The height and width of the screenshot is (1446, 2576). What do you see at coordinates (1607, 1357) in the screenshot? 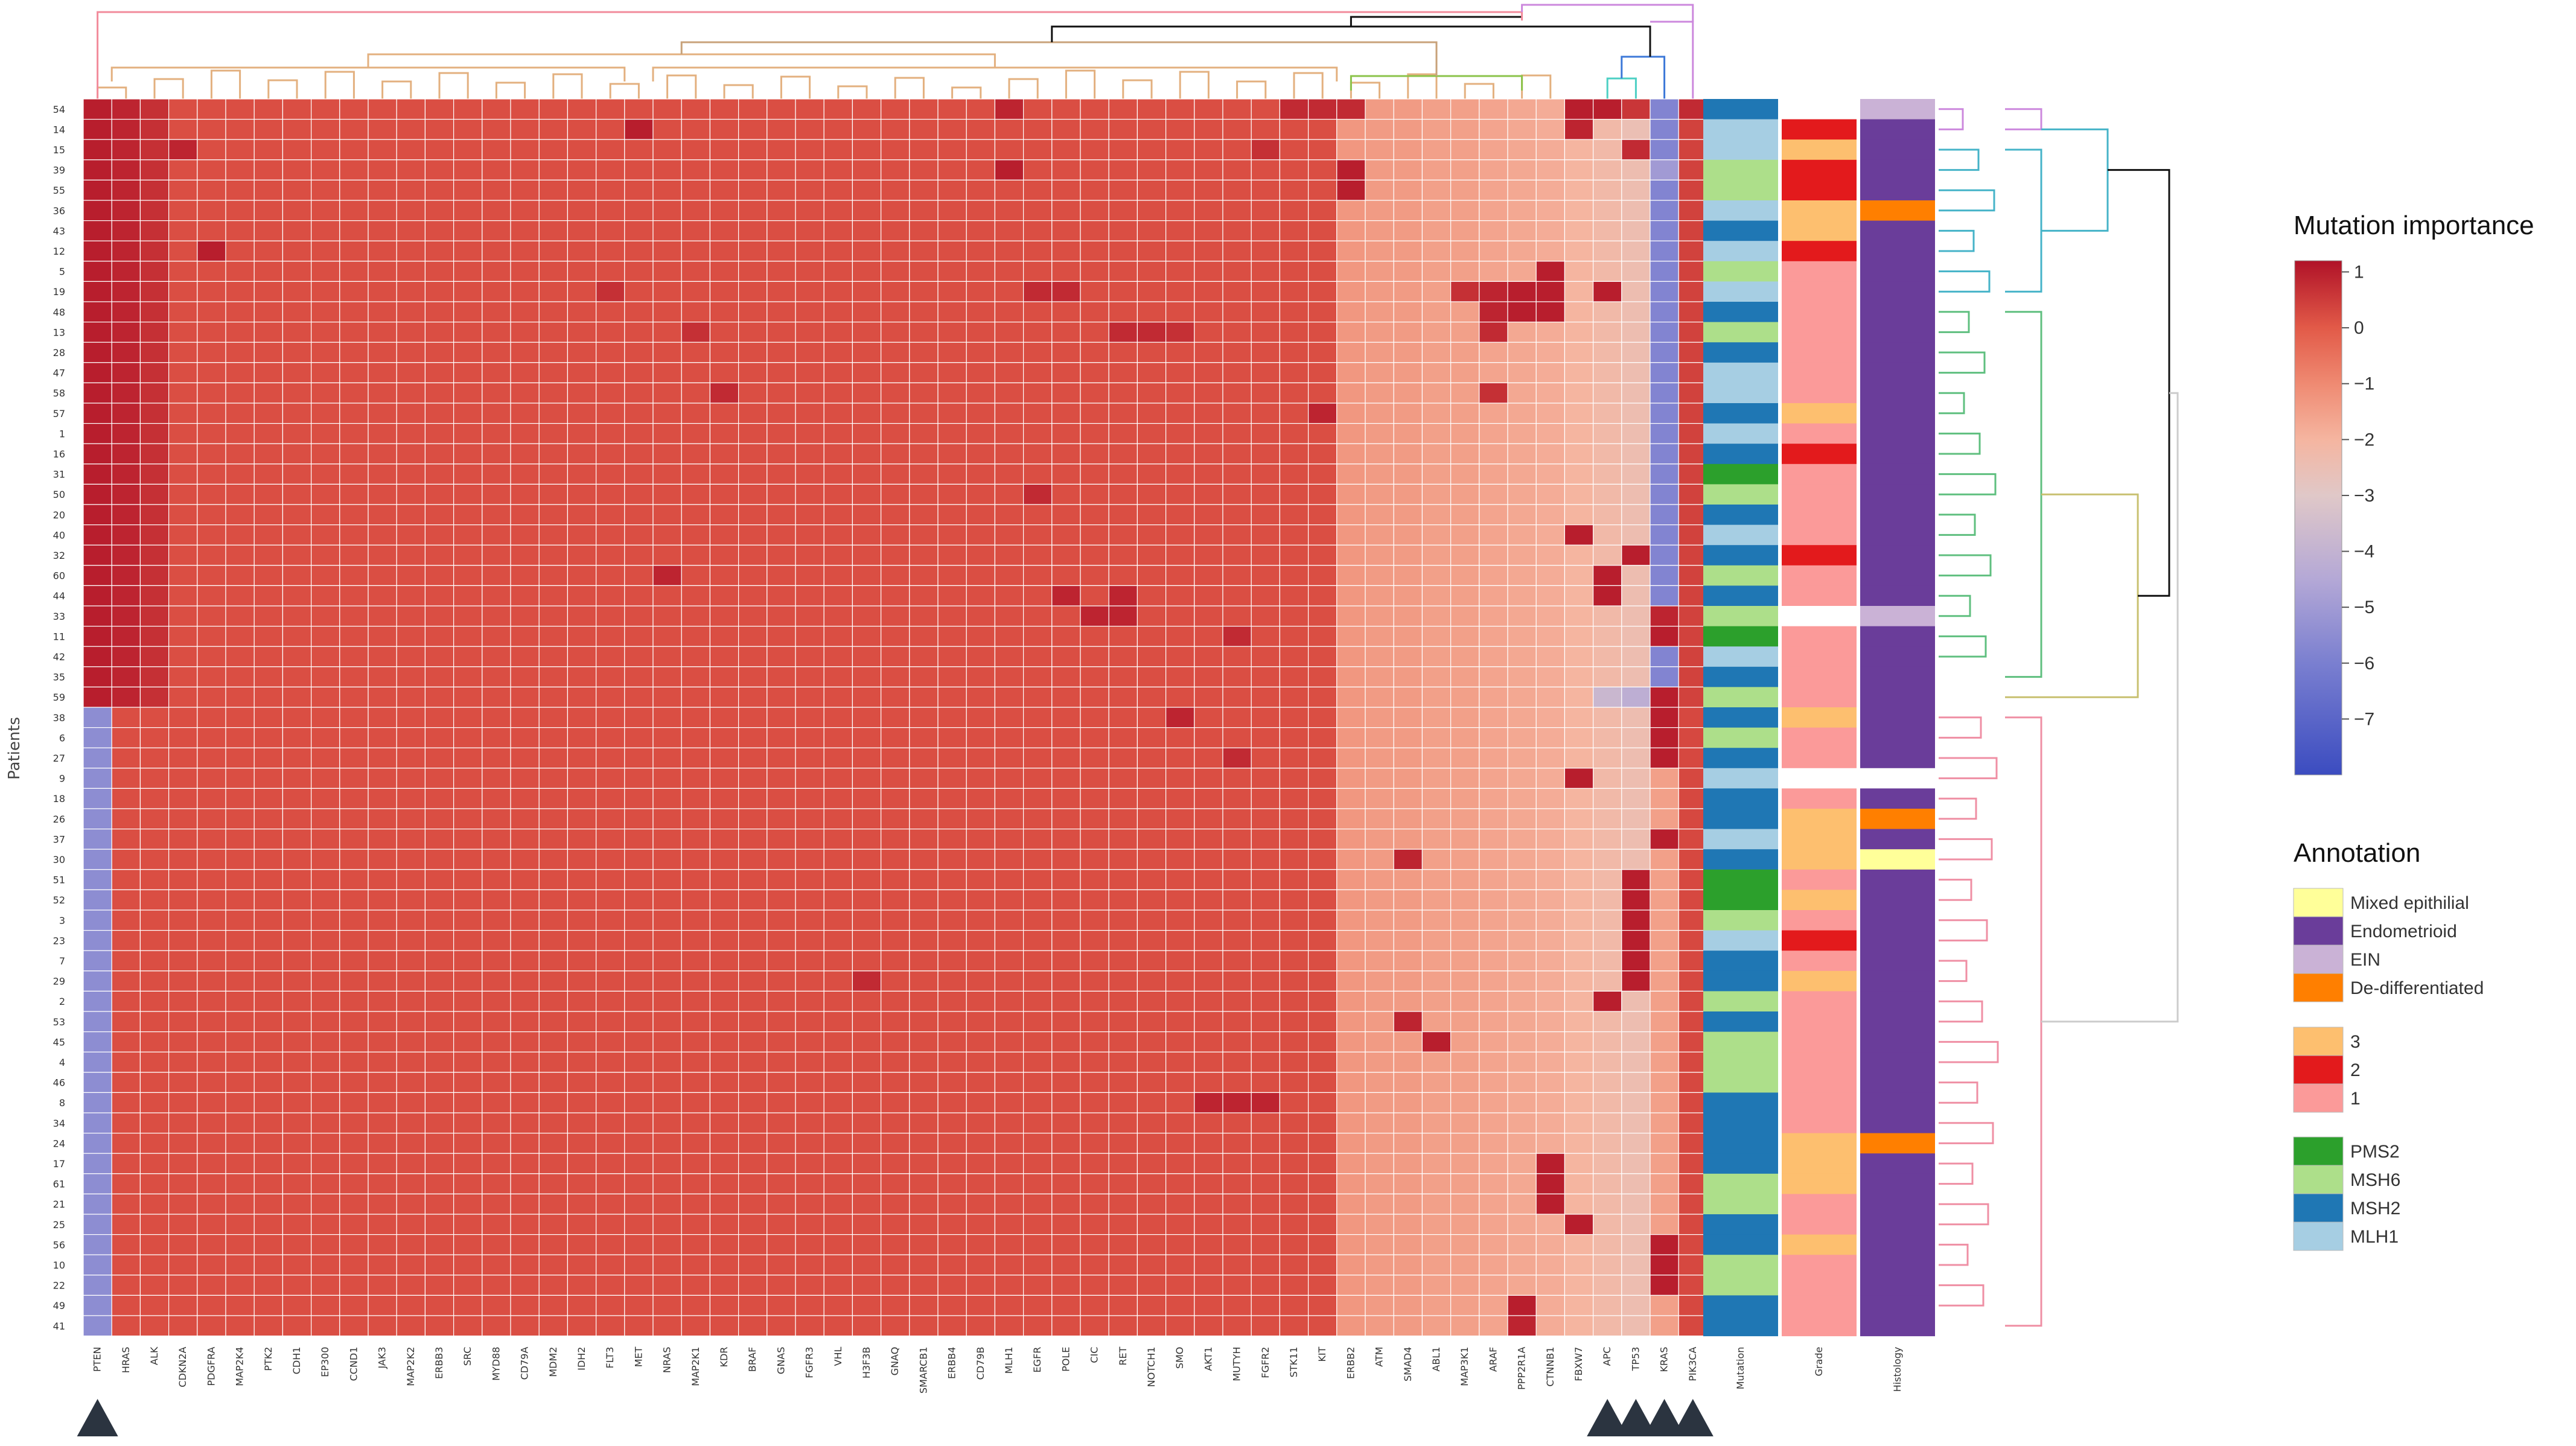
I see `gene-tick-label: APC` at bounding box center [1607, 1357].